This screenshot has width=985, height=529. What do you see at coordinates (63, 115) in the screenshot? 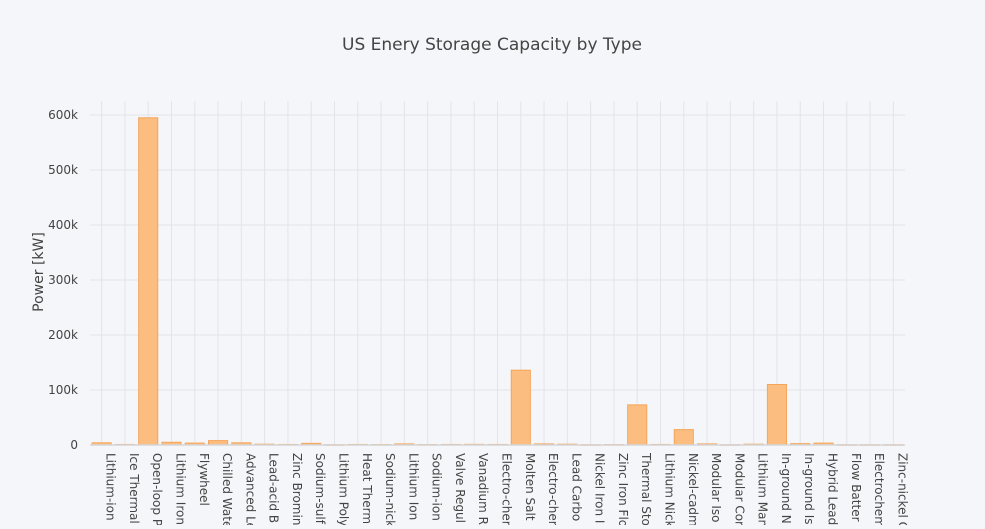
I see `y-tick-label: 600k` at bounding box center [63, 115].